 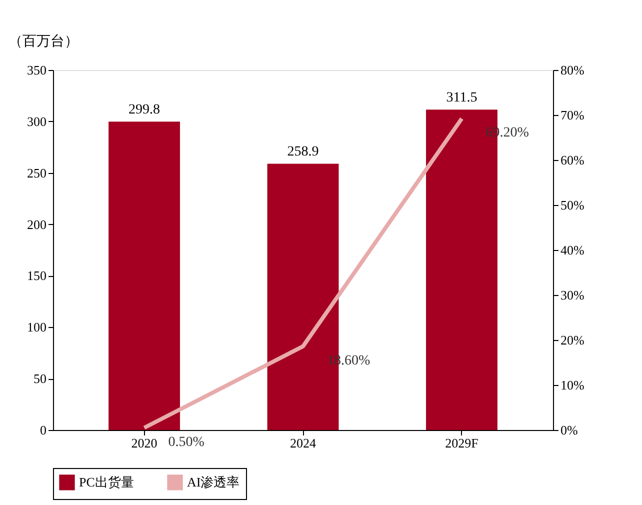 What do you see at coordinates (36, 70) in the screenshot?
I see `y-tick-label: 350` at bounding box center [36, 70].